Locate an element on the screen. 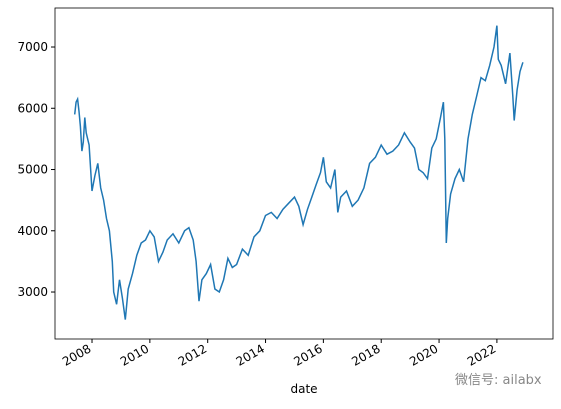 This screenshot has height=409, width=561. x-tick-label: 2018 is located at coordinates (365, 354).